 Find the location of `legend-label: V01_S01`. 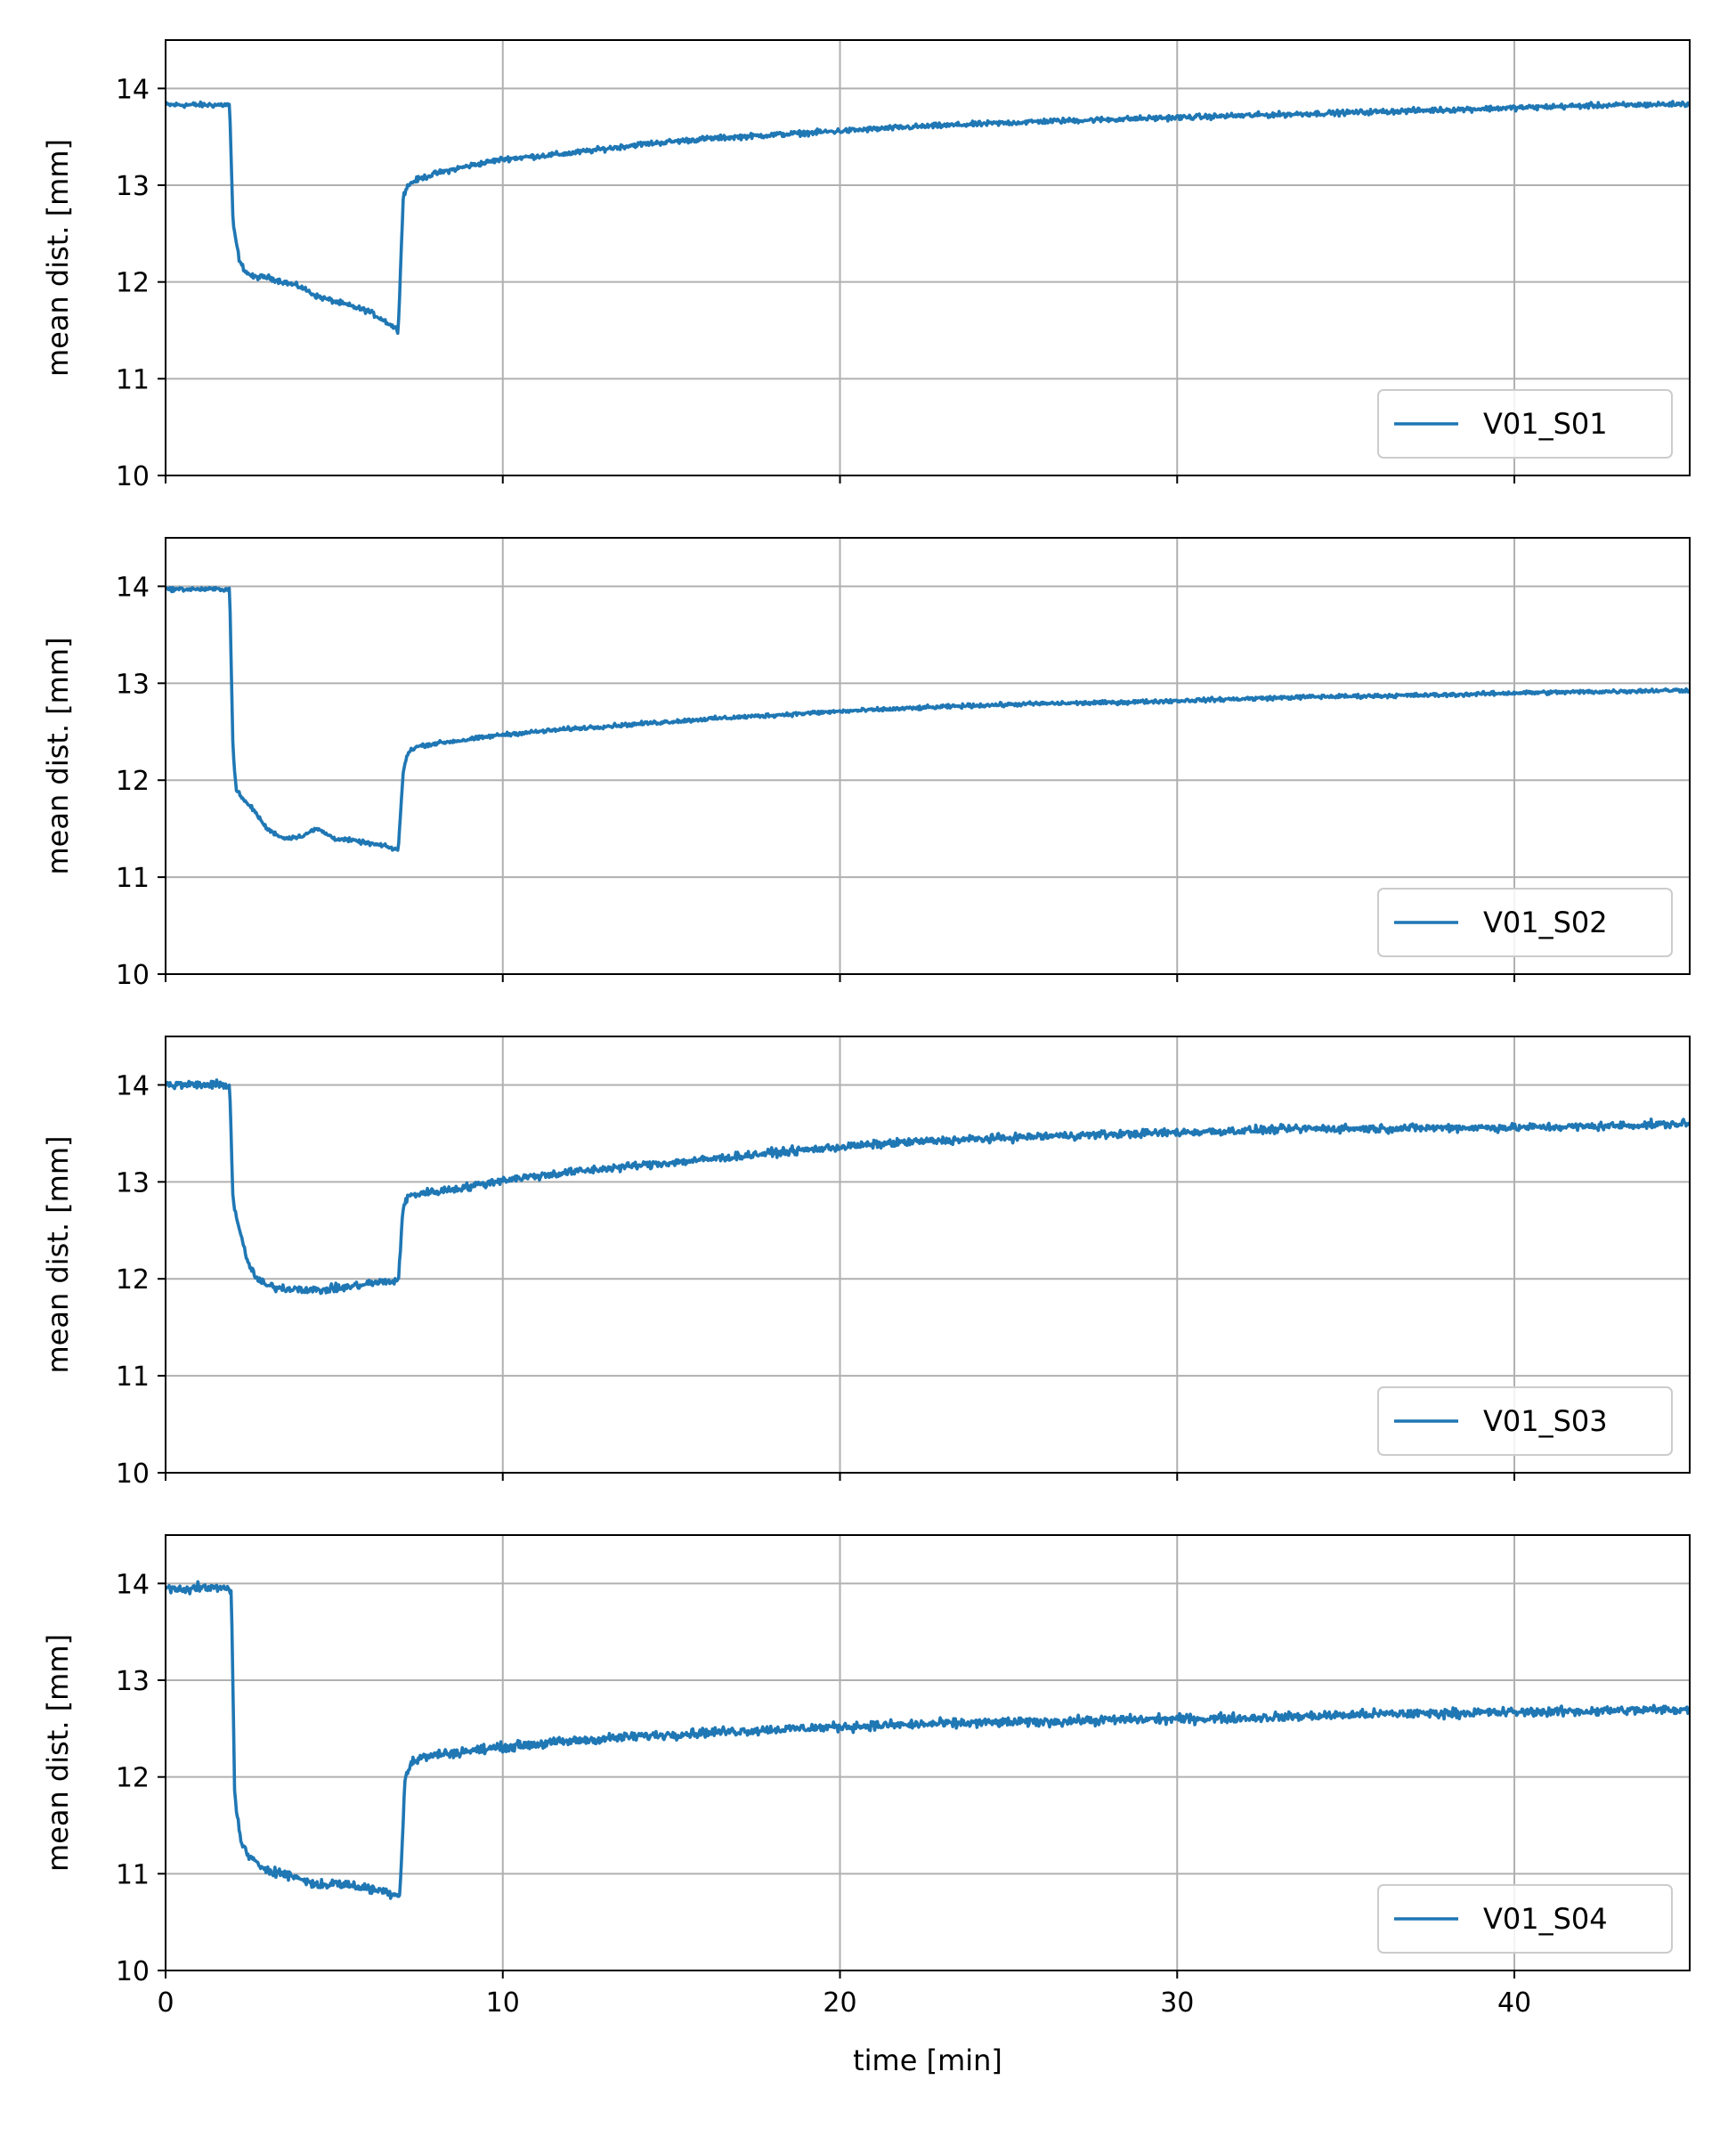

legend-label: V01_S01 is located at coordinates (1545, 424).